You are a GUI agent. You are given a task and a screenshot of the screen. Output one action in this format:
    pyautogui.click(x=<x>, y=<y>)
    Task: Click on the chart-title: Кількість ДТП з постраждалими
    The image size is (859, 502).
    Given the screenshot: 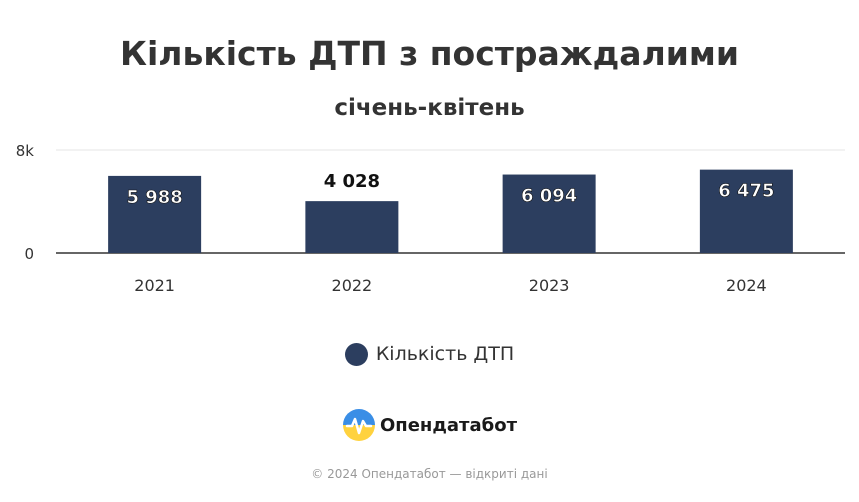 What is the action you would take?
    pyautogui.click(x=429, y=53)
    